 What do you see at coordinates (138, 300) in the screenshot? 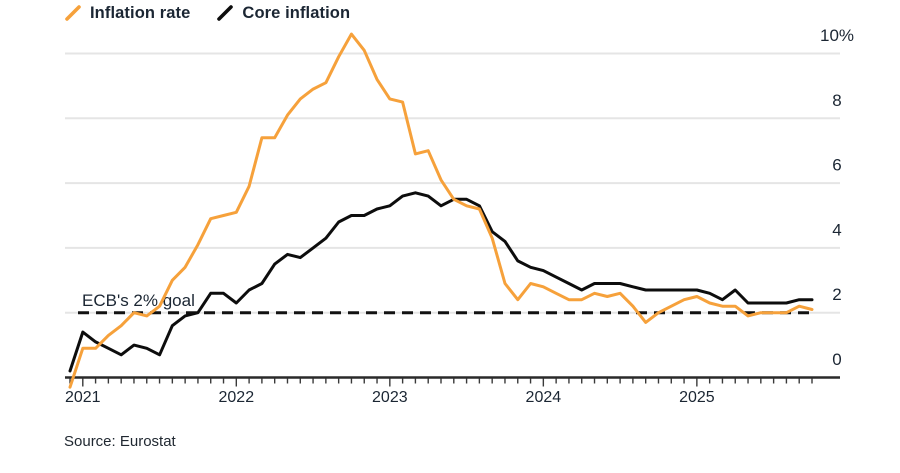
I see `goal-annotation-label: ECB's 2% goal` at bounding box center [138, 300].